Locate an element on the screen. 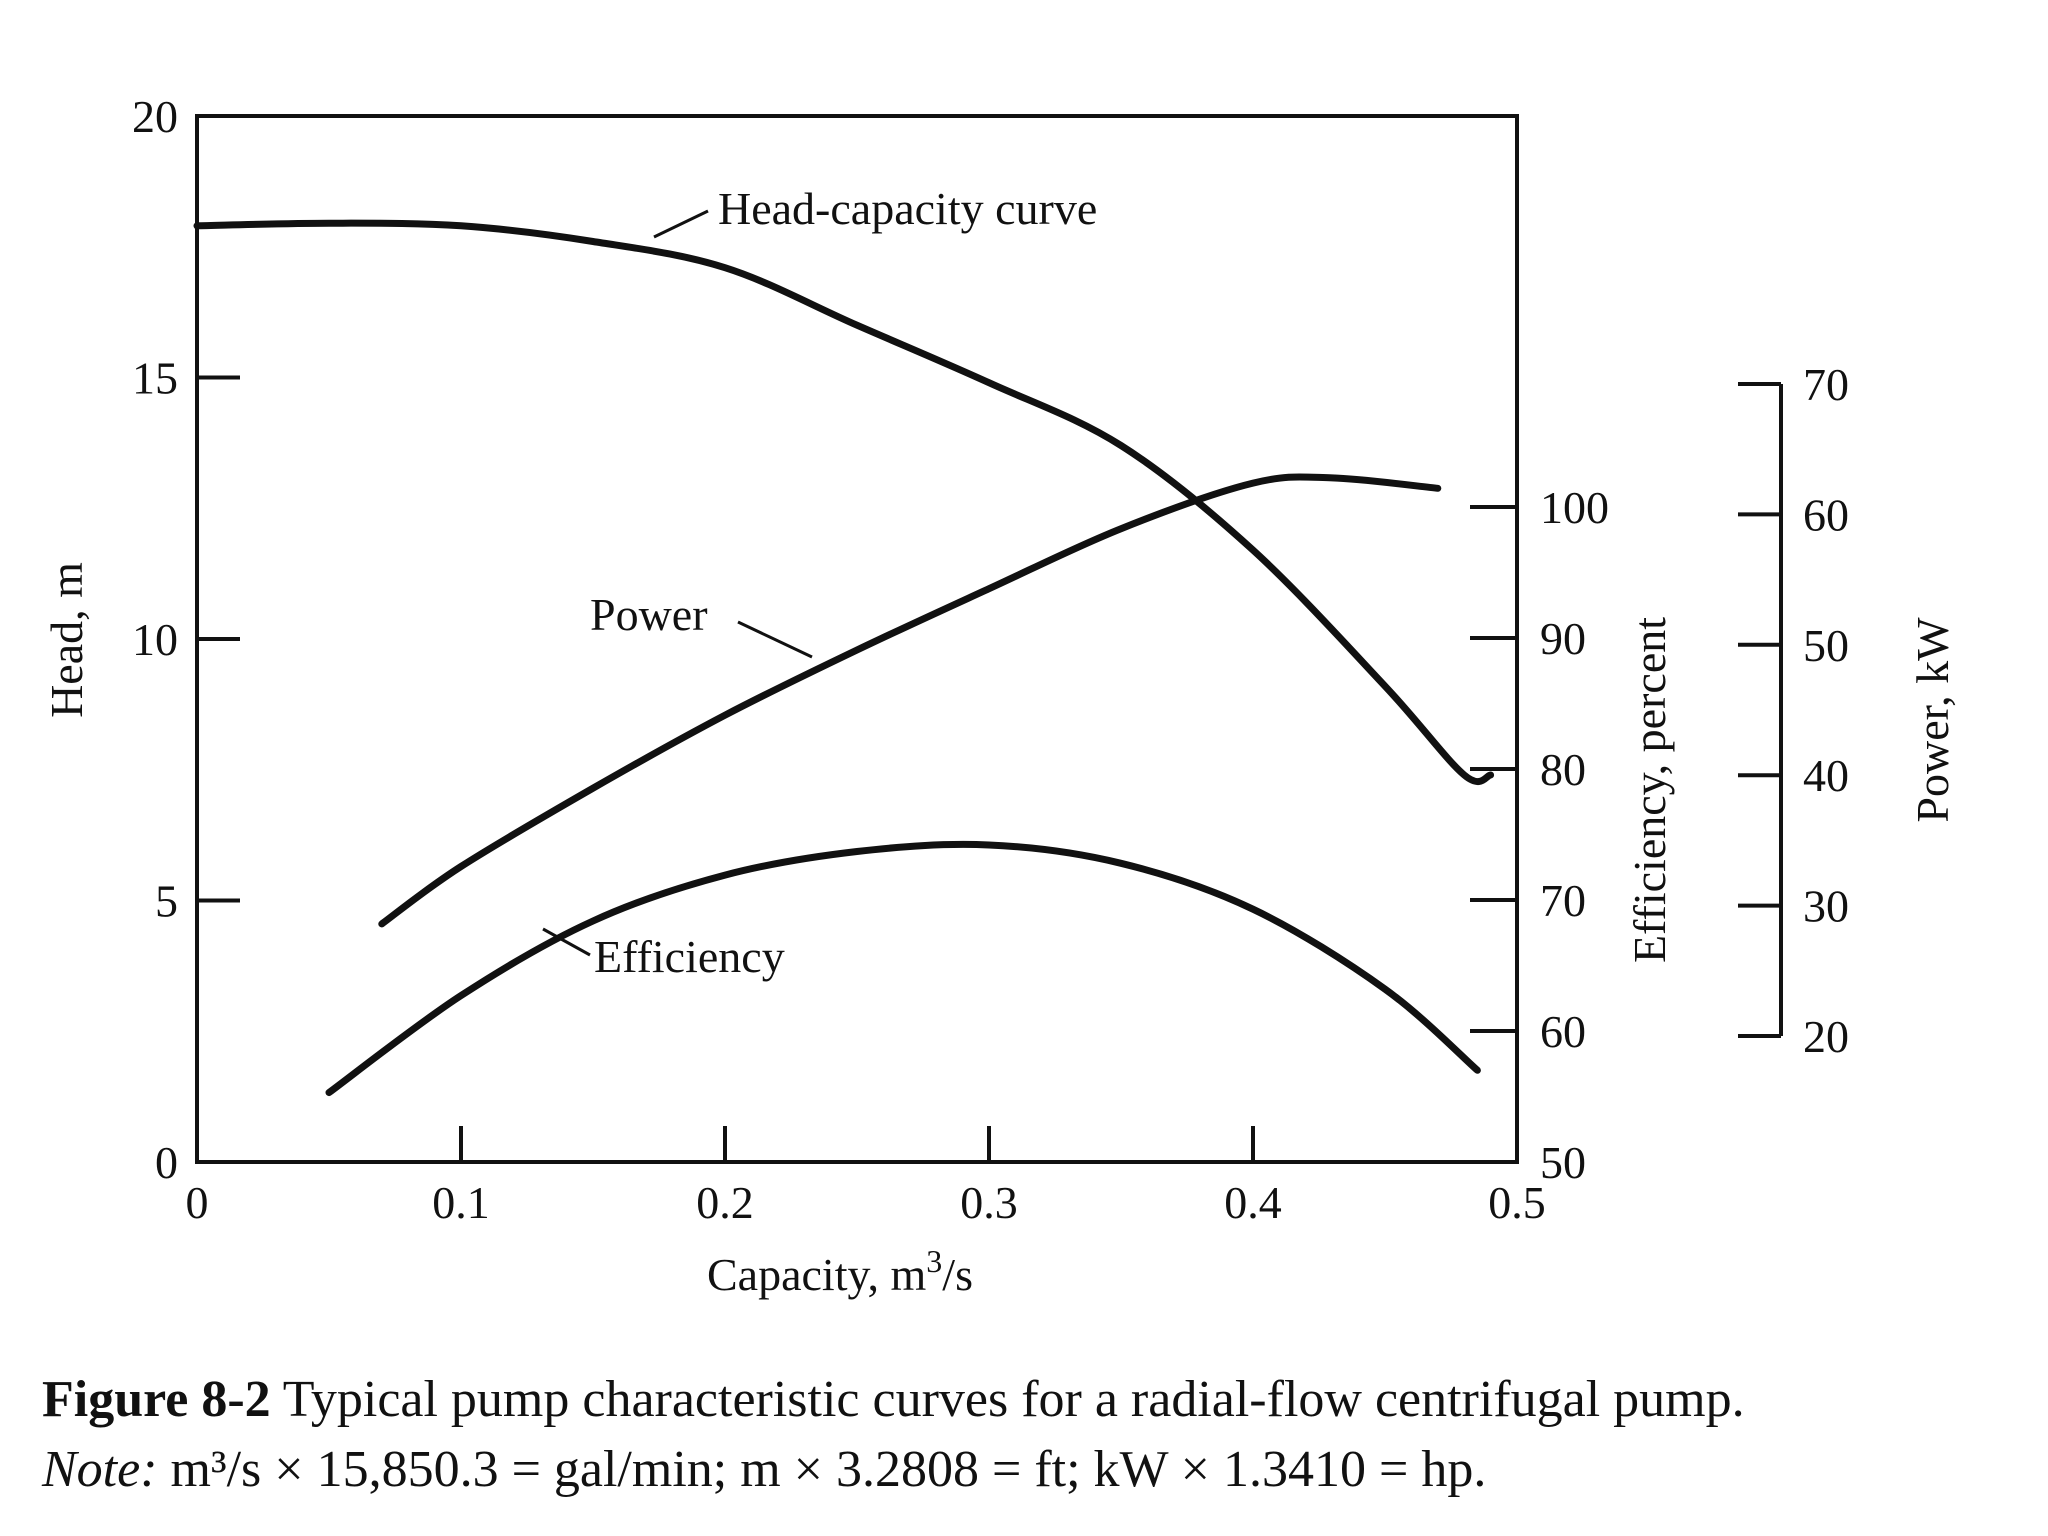 This screenshot has width=2048, height=1536. head-capacity-curve-label: Head-capacity curve is located at coordinates (907, 208).